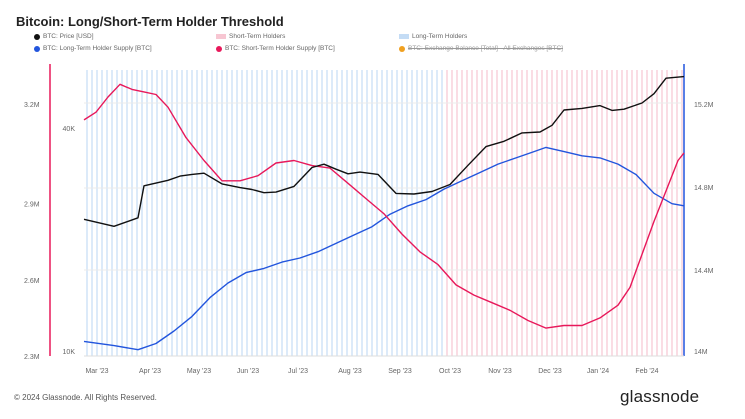  Describe the element at coordinates (704, 188) in the screenshot. I see `y-right-tick-label: 14.8M` at that location.